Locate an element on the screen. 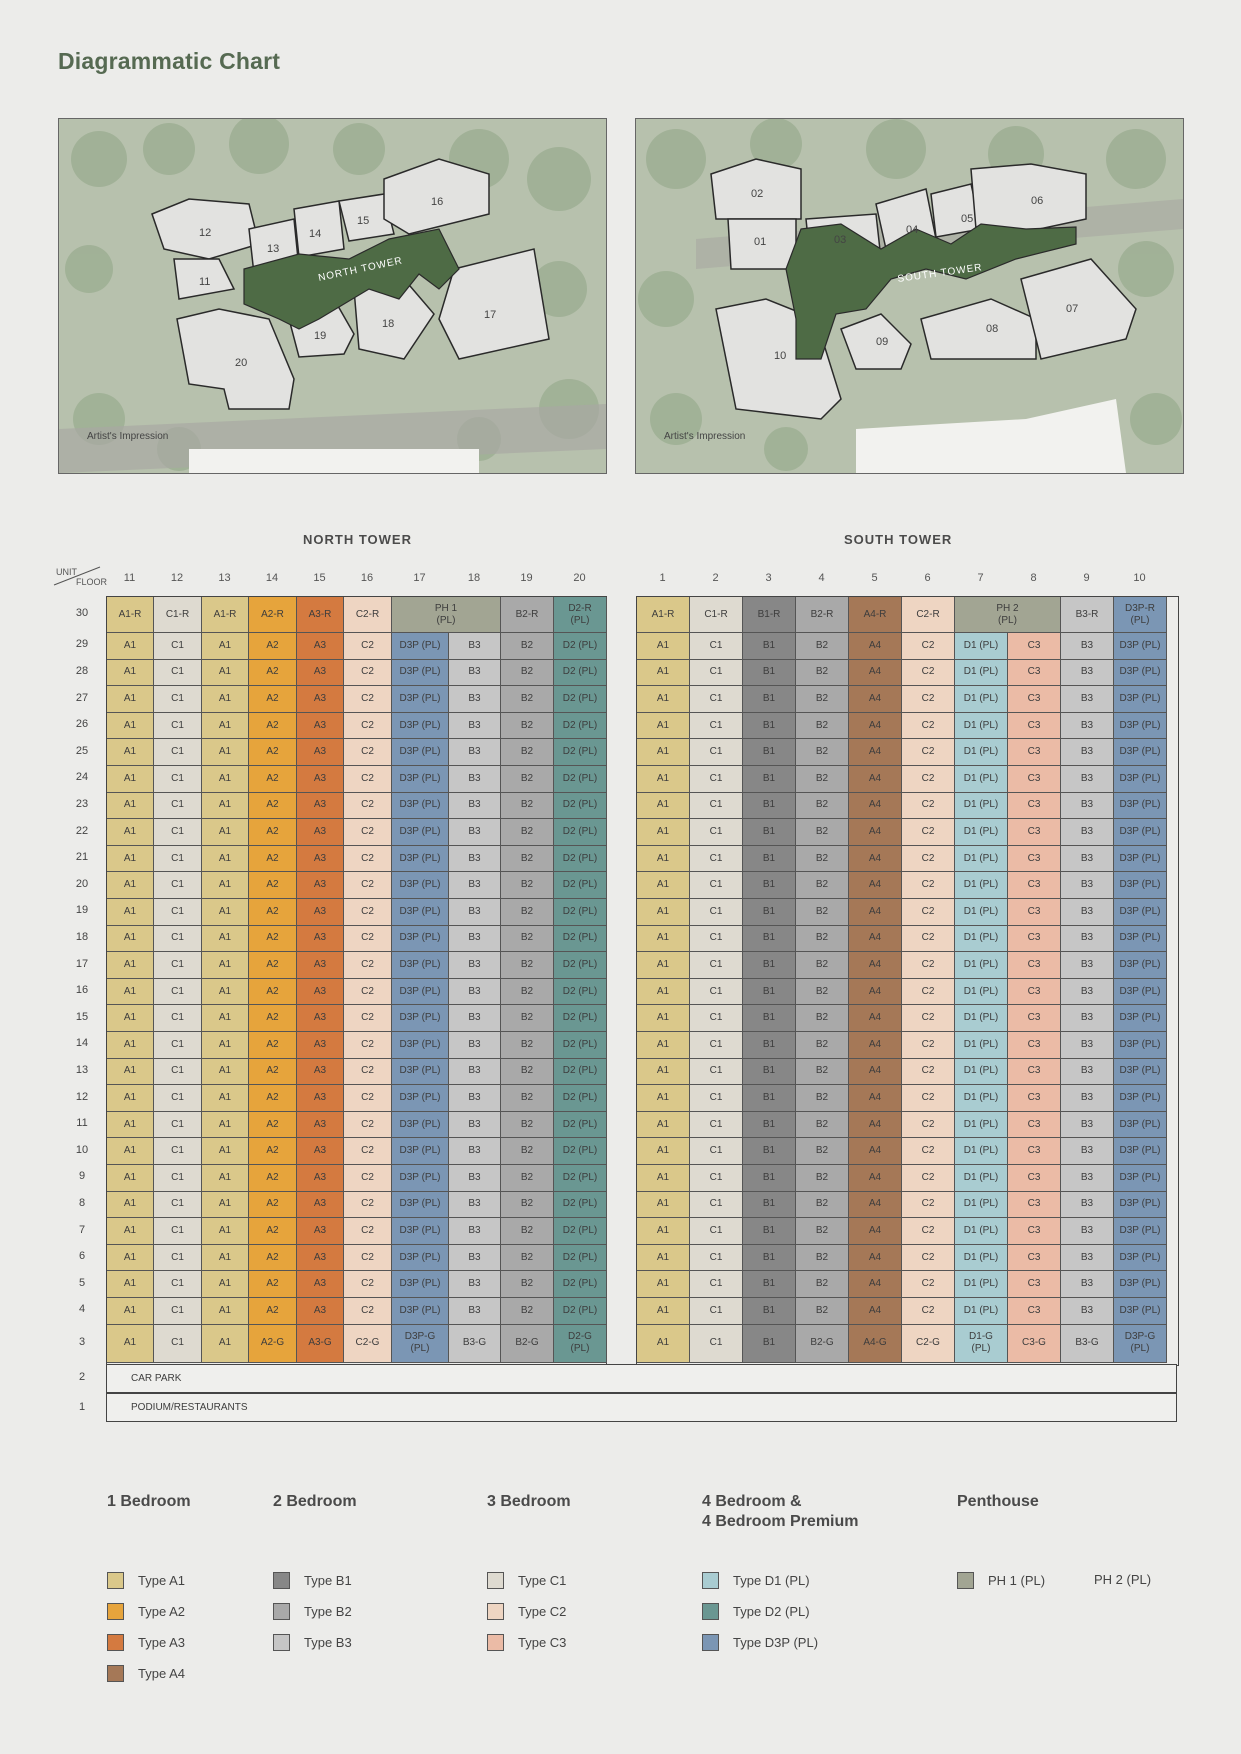 This screenshot has height=1754, width=1241. svg-text: 18 is located at coordinates (388, 324).